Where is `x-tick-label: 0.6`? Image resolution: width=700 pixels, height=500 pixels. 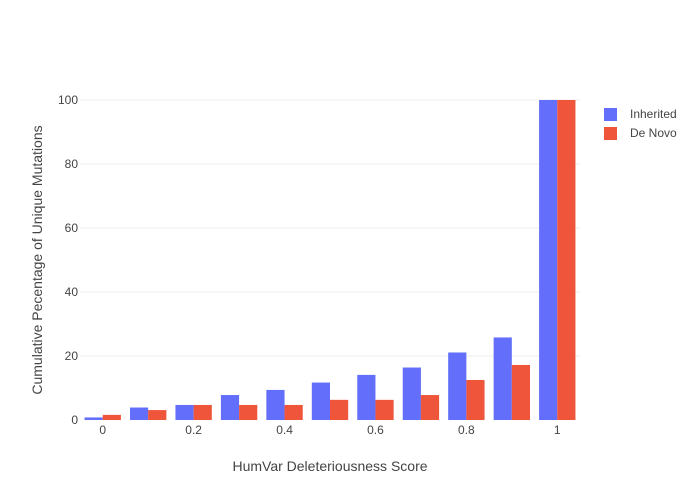
x-tick-label: 0.6 is located at coordinates (375, 430).